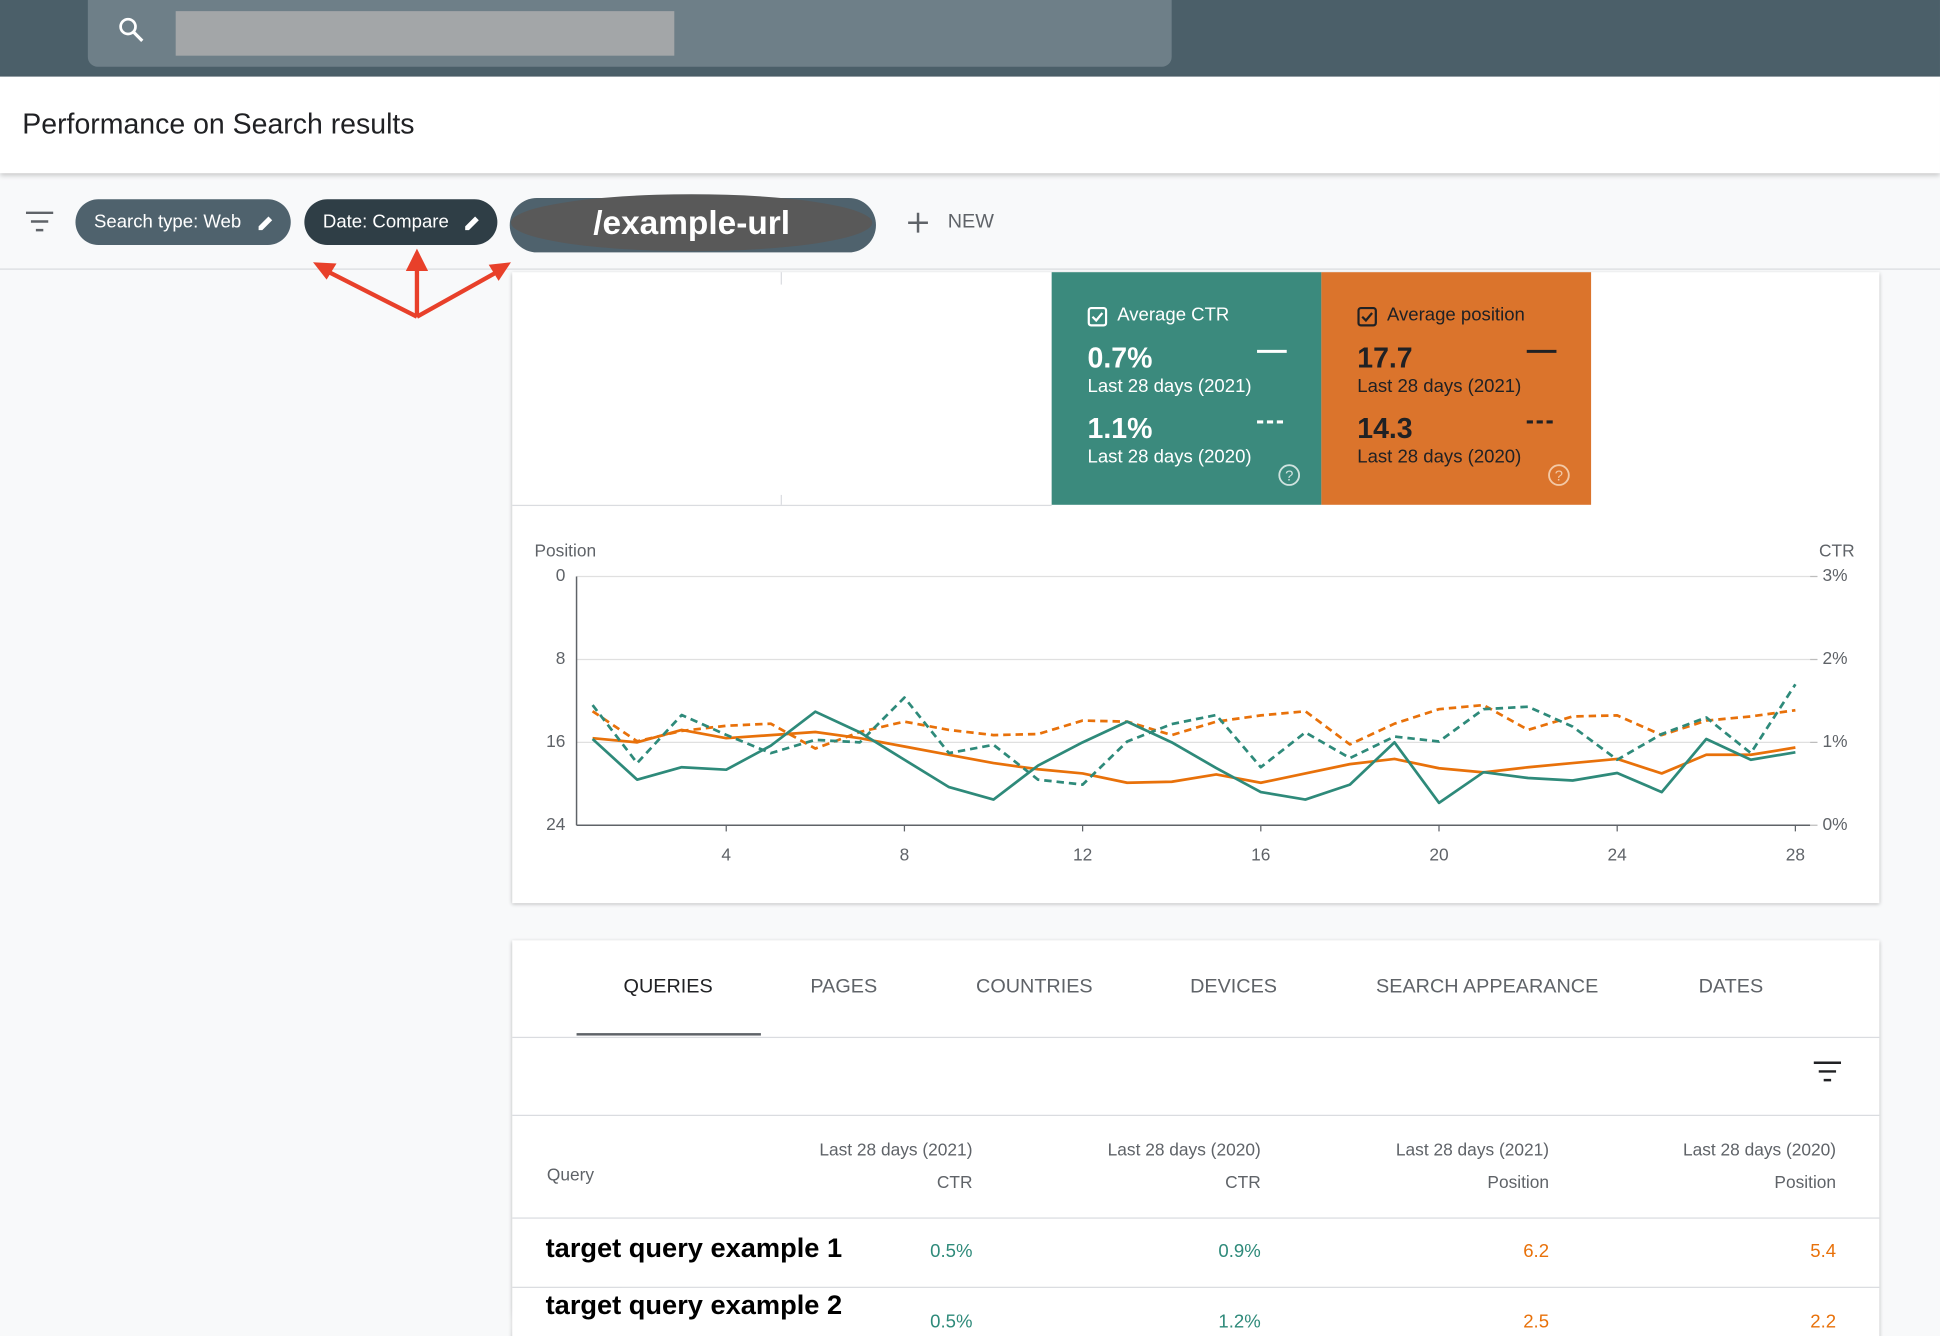 The width and height of the screenshot is (1940, 1336). Describe the element at coordinates (1120, 357) in the screenshot. I see `metric-value: 0.7%` at that location.